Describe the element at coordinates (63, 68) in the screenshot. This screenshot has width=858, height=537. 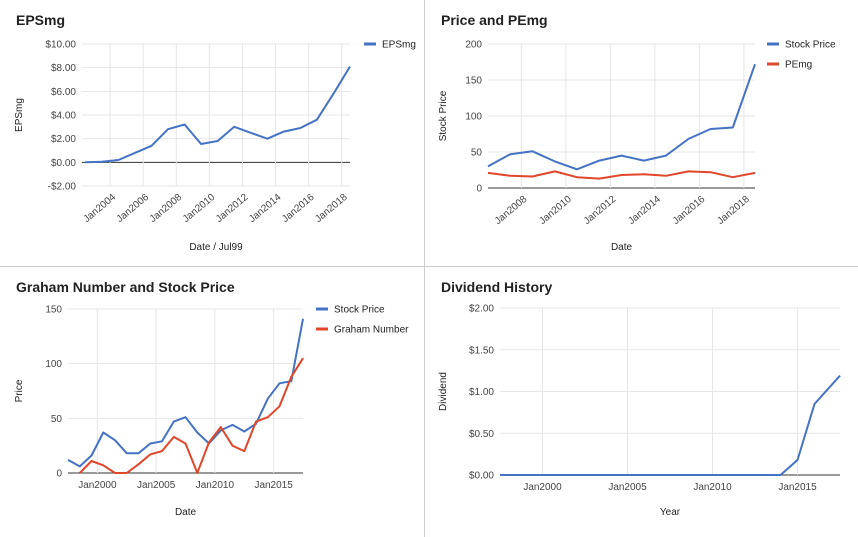
I see `y-tick-label: $8.00` at that location.